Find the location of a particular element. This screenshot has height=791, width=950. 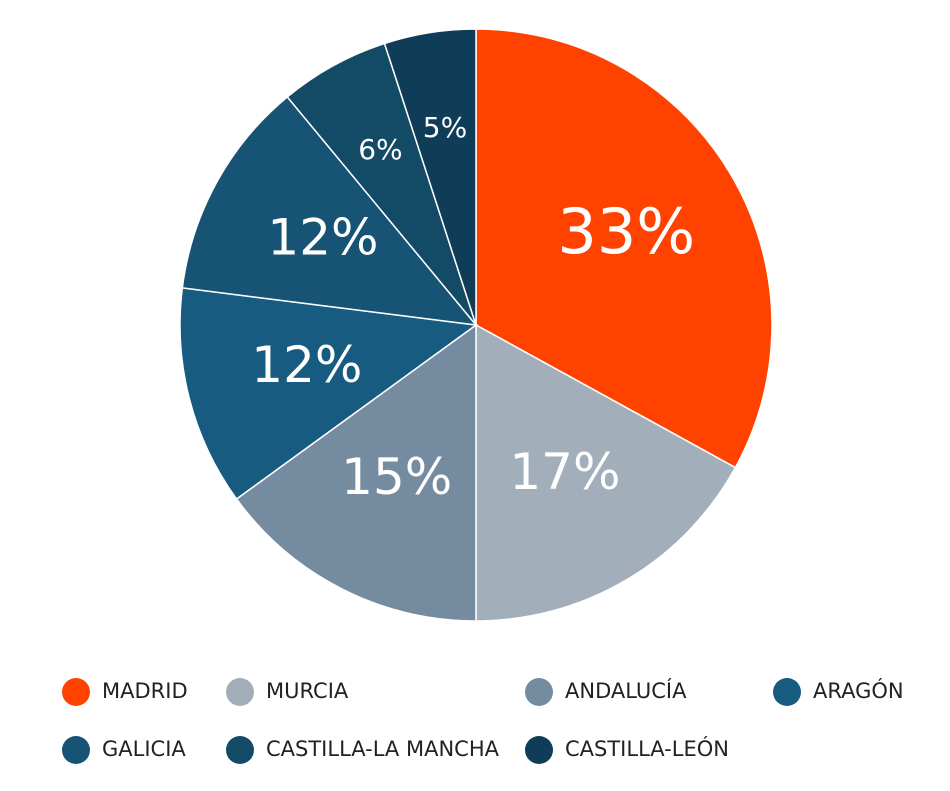

slice-label: 17% is located at coordinates (564, 472).